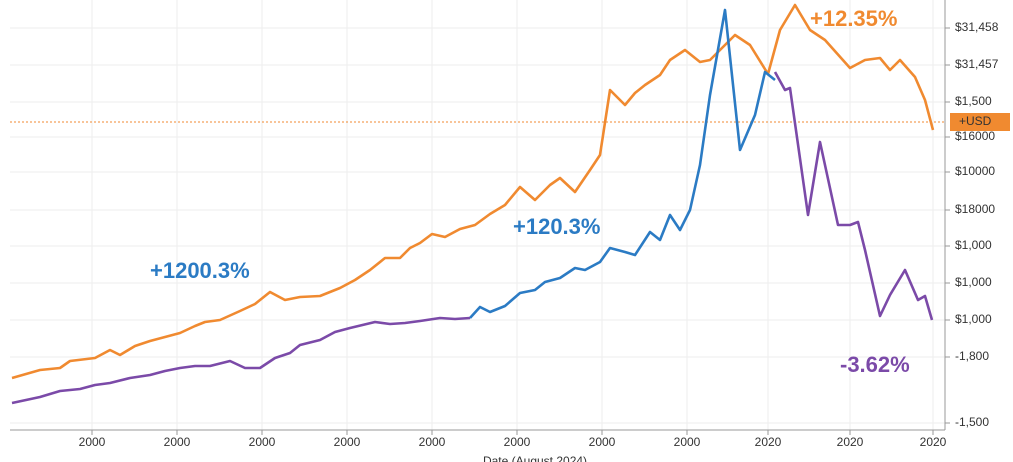  I want to click on annotation: +1200.3%, so click(200, 270).